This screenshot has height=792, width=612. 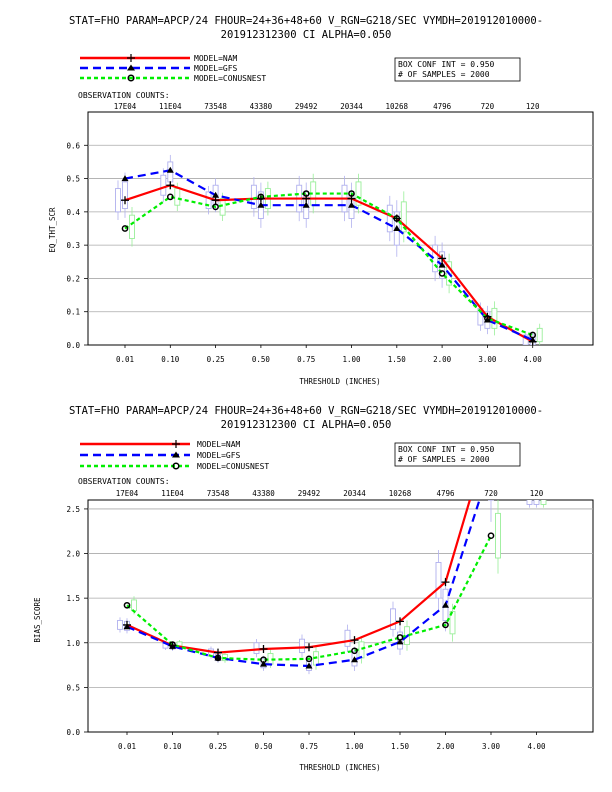 What do you see at coordinates (445, 493) in the screenshot?
I see `observation-count: 4796` at bounding box center [445, 493].